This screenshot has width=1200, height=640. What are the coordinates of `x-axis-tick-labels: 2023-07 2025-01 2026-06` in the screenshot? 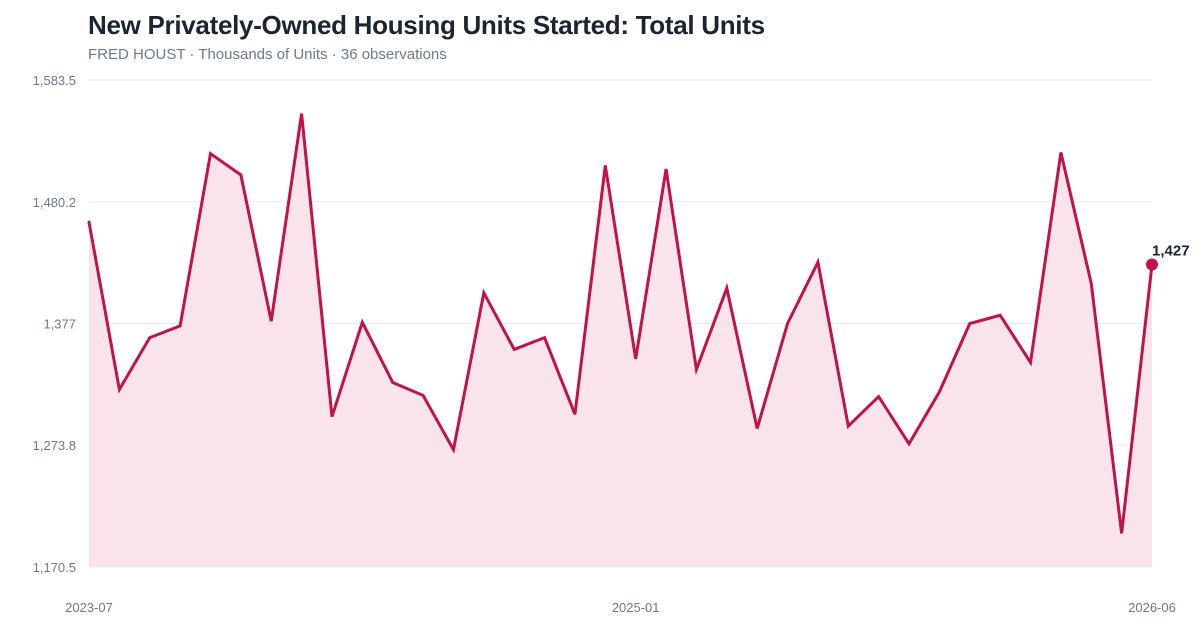 It's located at (620, 607).